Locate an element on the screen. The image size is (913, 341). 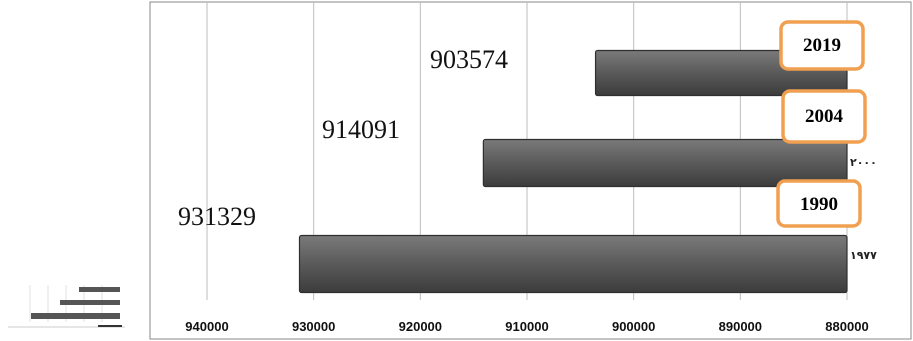
data-label: 931329 is located at coordinates (217, 216).